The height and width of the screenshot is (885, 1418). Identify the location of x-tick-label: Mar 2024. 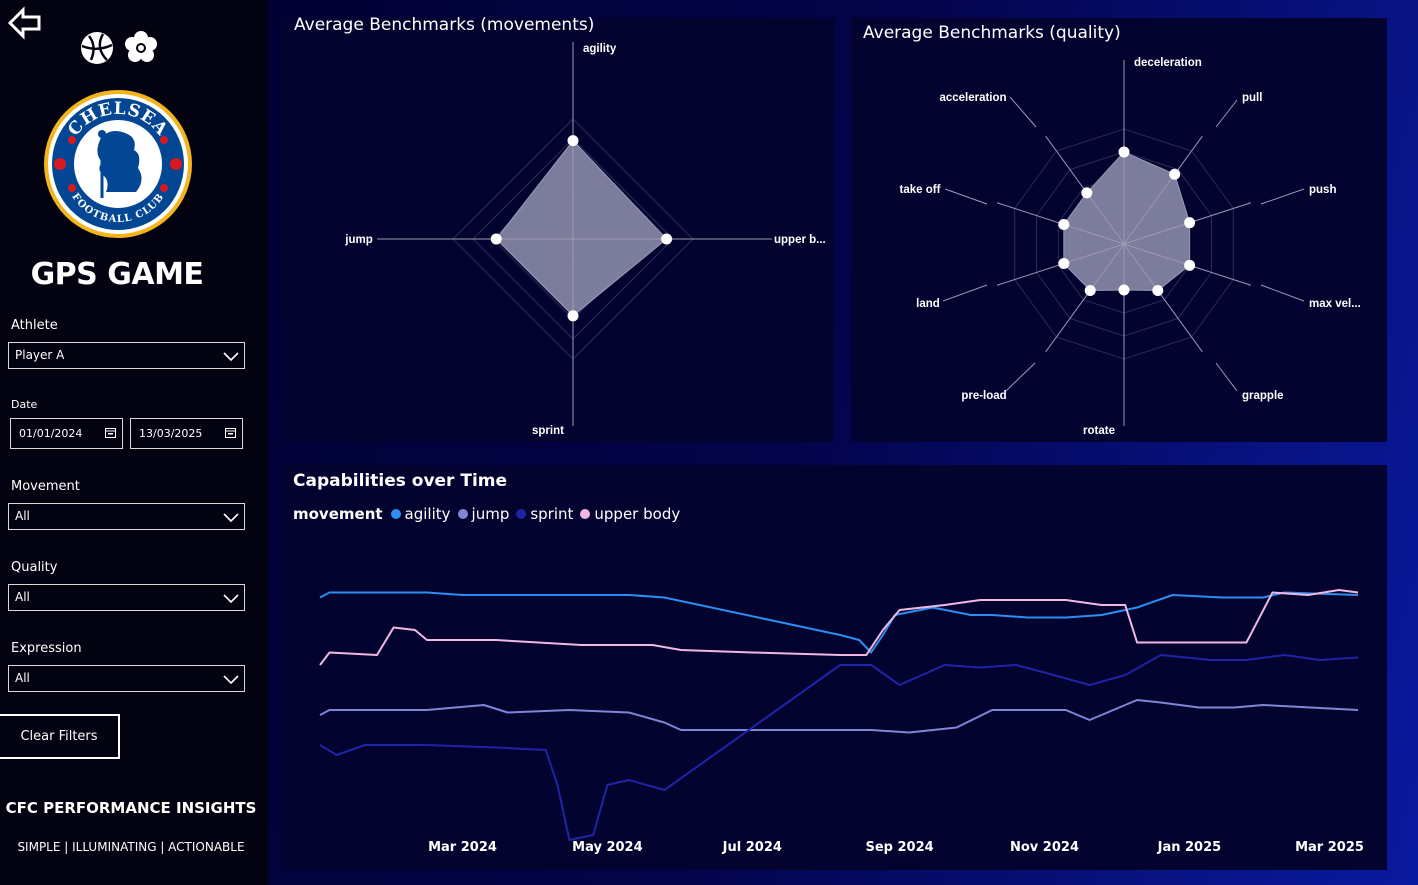
(462, 847).